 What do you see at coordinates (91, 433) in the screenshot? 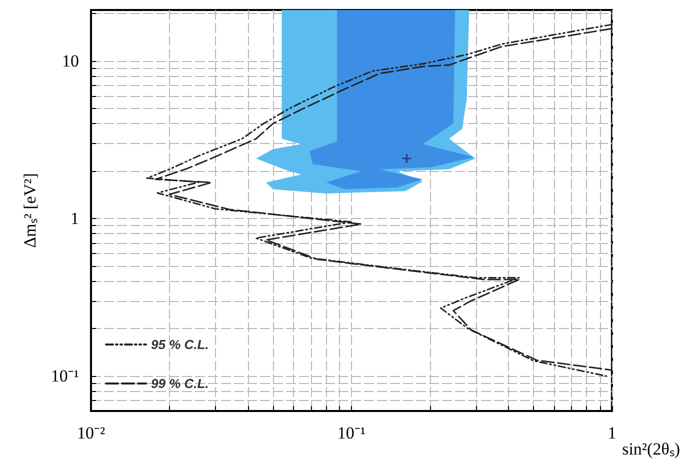
I see `x-tick-label: 10⁻²` at bounding box center [91, 433].